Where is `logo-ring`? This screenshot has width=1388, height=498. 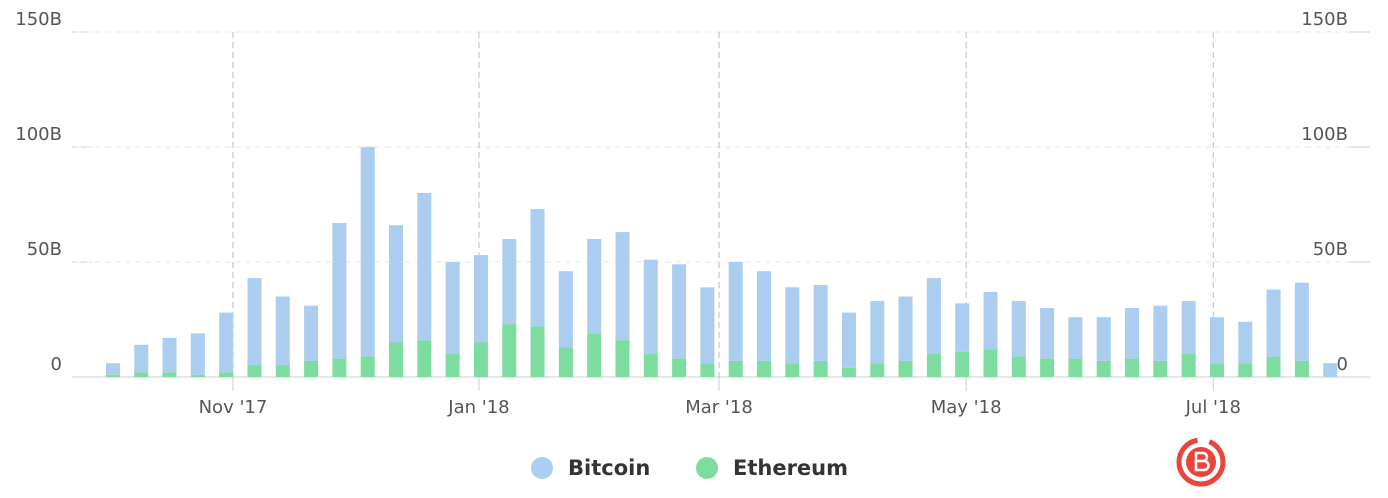 logo-ring is located at coordinates (1201, 462).